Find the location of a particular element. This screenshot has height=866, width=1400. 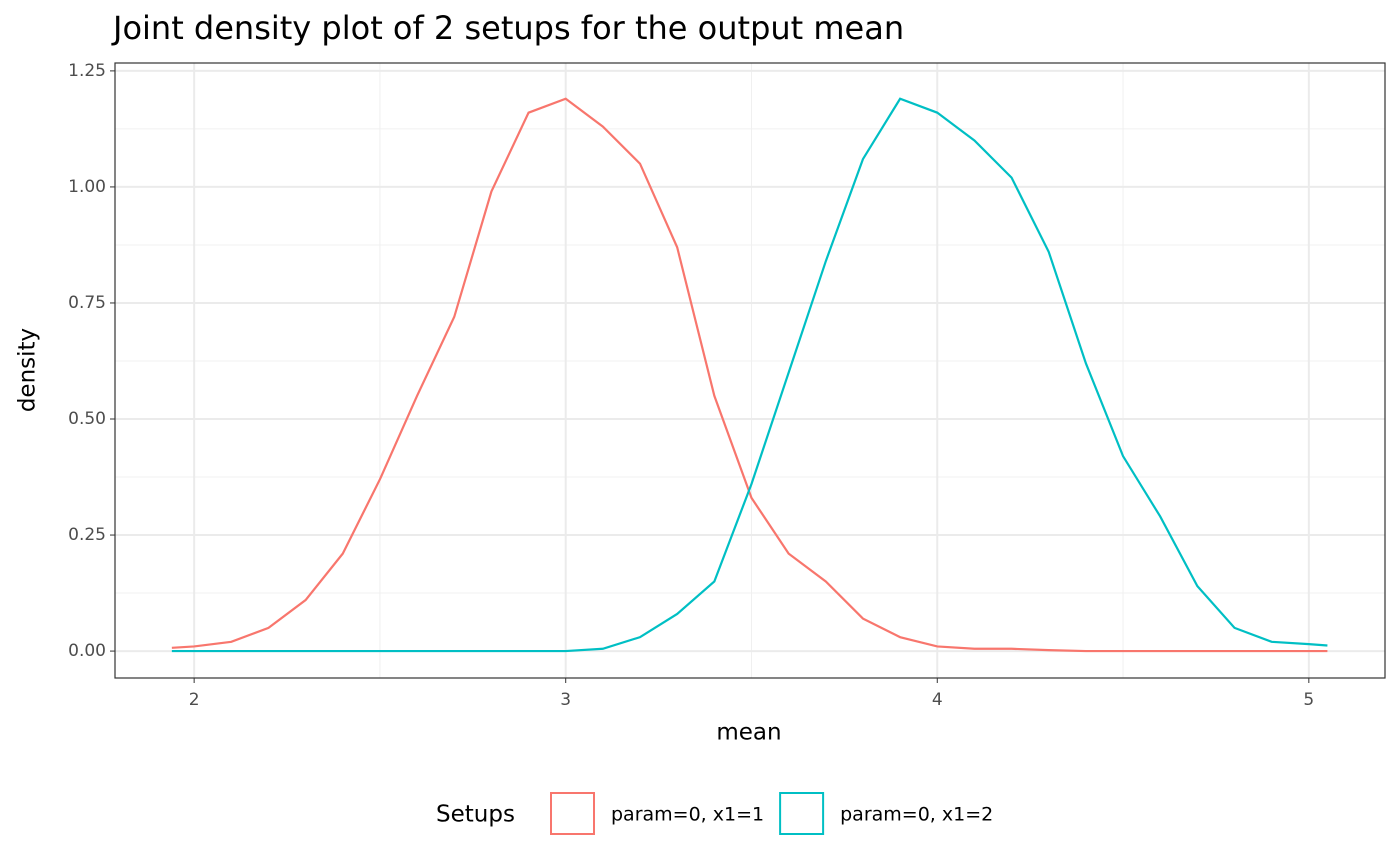

y-tick-label: 0.00 is located at coordinates (87, 651).